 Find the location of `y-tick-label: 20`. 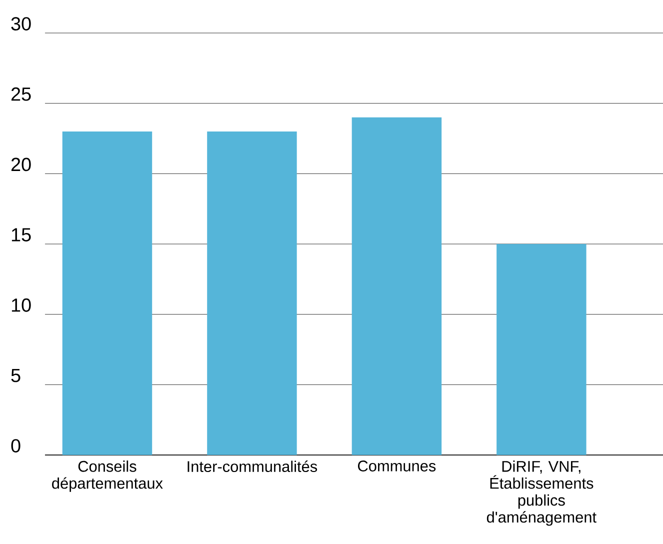

y-tick-label: 20 is located at coordinates (21, 165).